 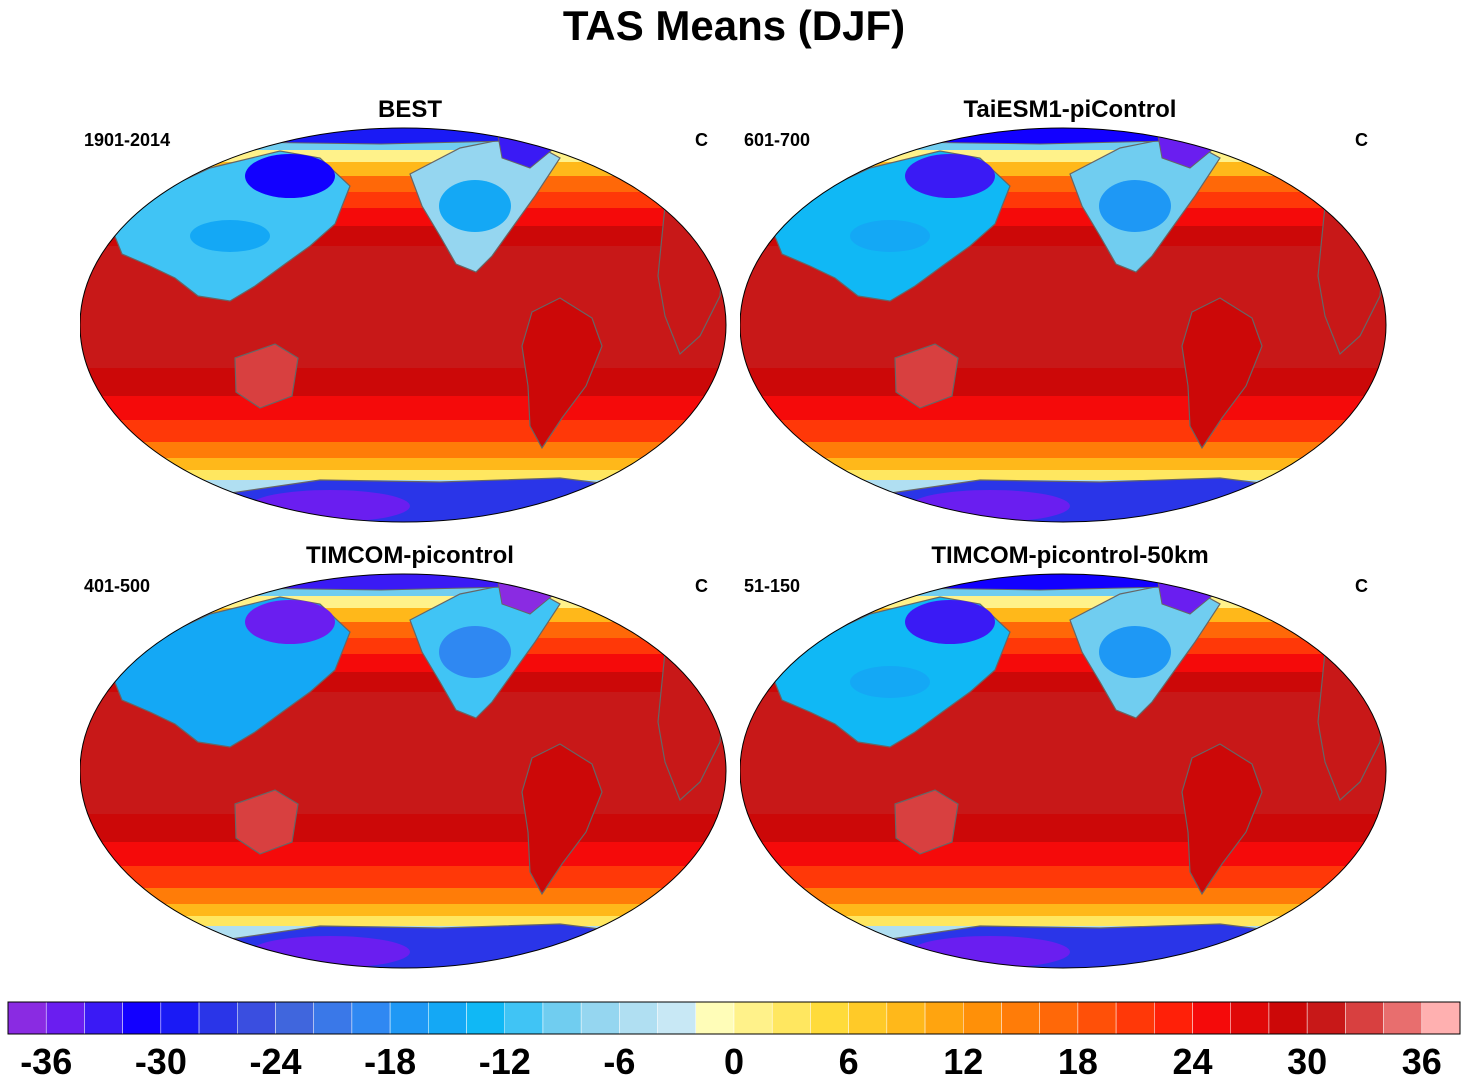 What do you see at coordinates (849, 1061) in the screenshot?
I see `colorbar-tick-label: 6` at bounding box center [849, 1061].